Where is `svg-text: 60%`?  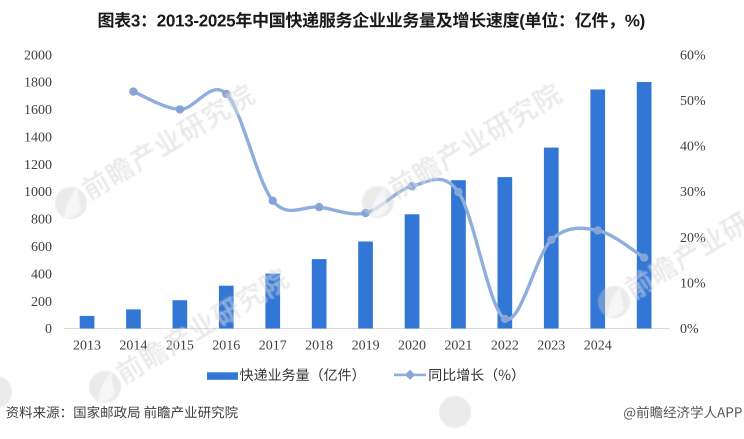 svg-text: 60% is located at coordinates (693, 55).